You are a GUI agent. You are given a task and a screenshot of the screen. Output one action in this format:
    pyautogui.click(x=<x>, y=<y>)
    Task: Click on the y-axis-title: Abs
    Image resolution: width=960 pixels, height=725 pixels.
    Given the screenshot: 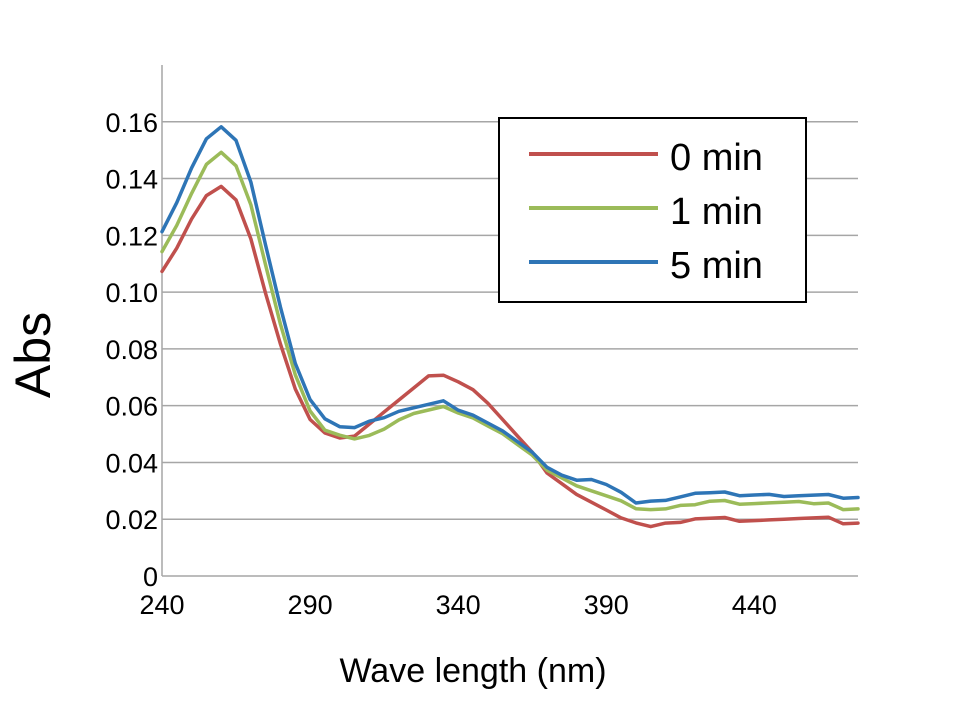 What is the action you would take?
    pyautogui.click(x=33, y=355)
    